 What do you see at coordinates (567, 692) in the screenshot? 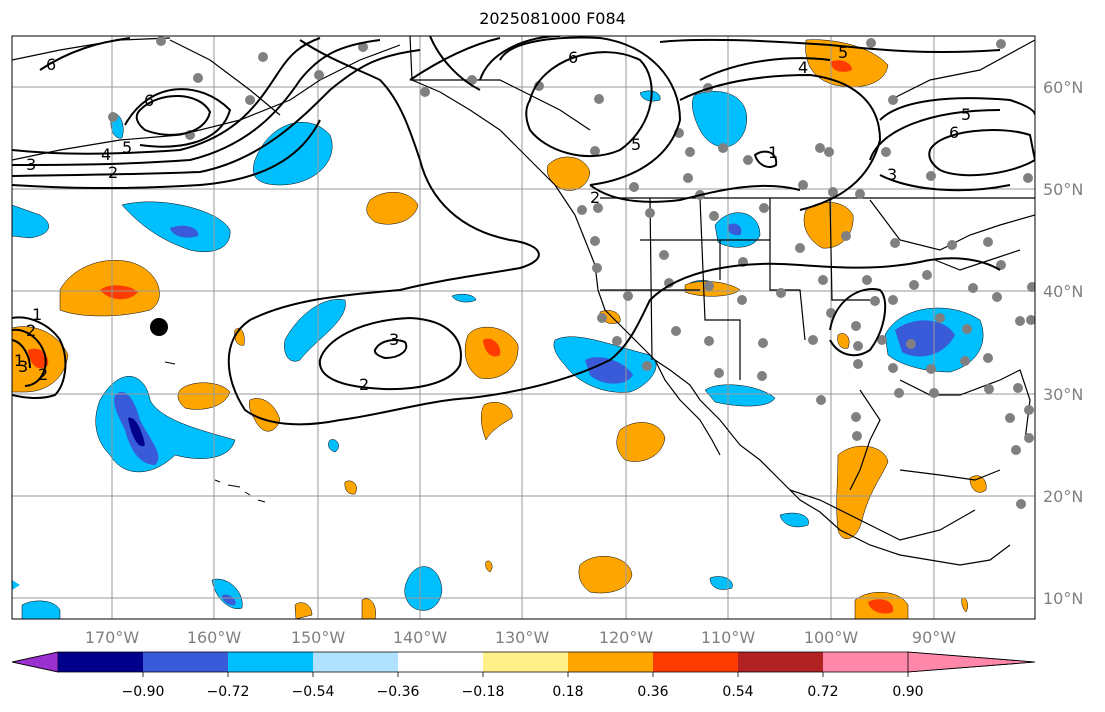
I see `colorbar-tick-label: 0.18` at bounding box center [567, 692].